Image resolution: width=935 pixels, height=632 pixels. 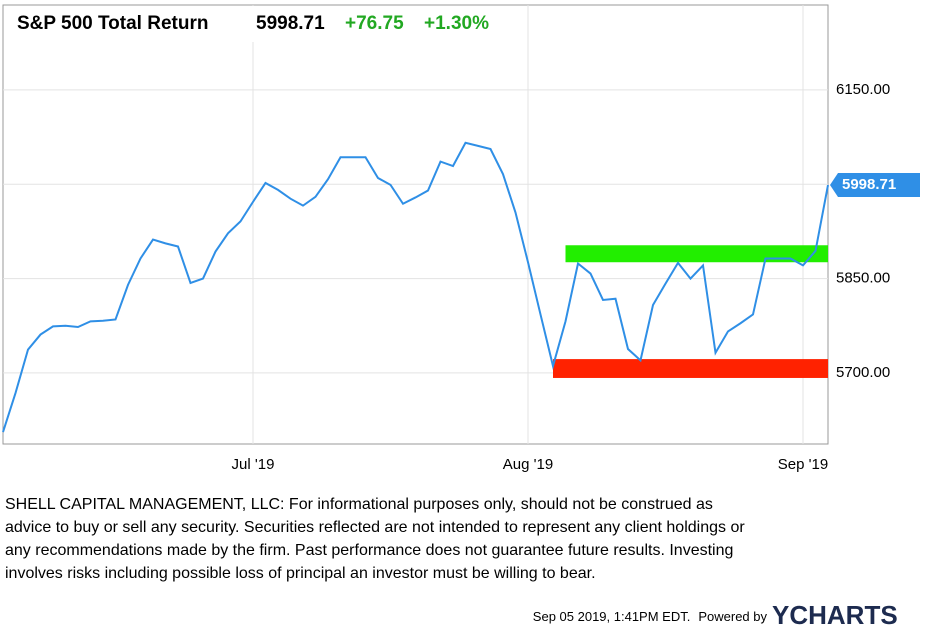 I want to click on header-box, so click(x=257, y=24).